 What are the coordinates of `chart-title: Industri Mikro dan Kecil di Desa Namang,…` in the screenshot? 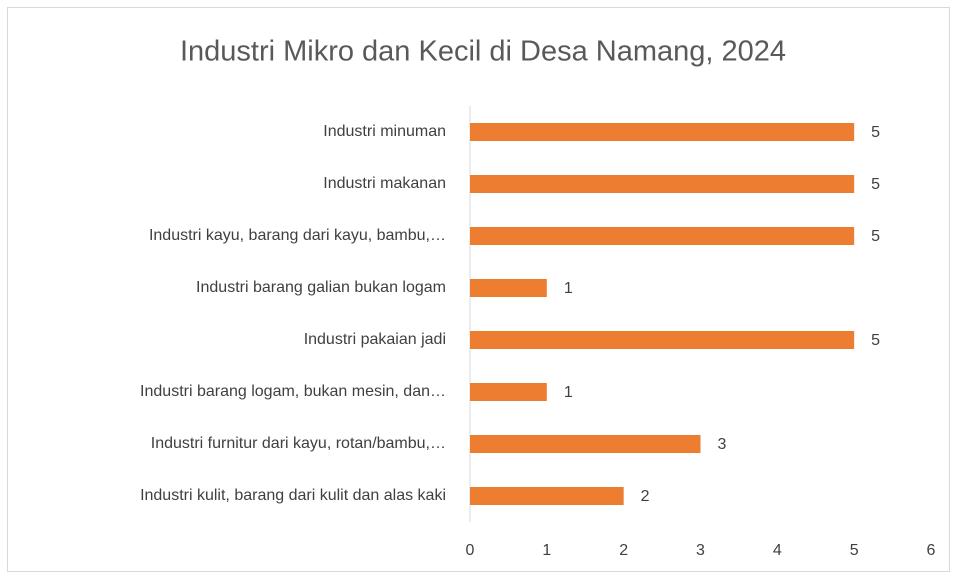 It's located at (483, 52).